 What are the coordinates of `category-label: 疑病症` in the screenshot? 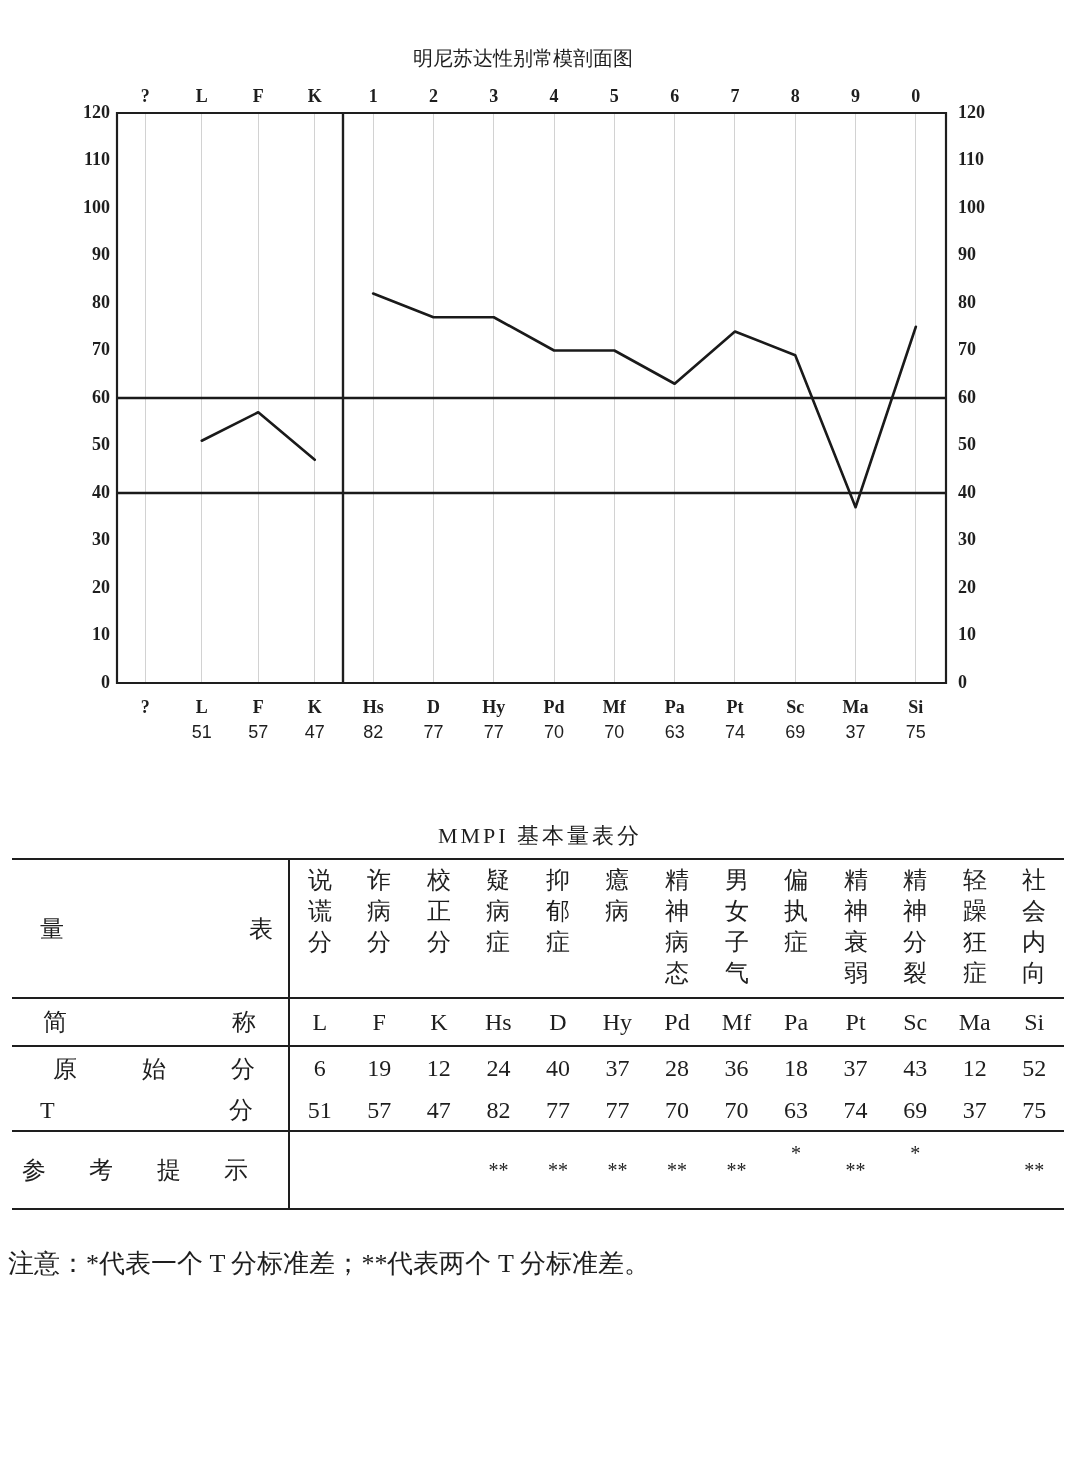 It's located at (498, 911).